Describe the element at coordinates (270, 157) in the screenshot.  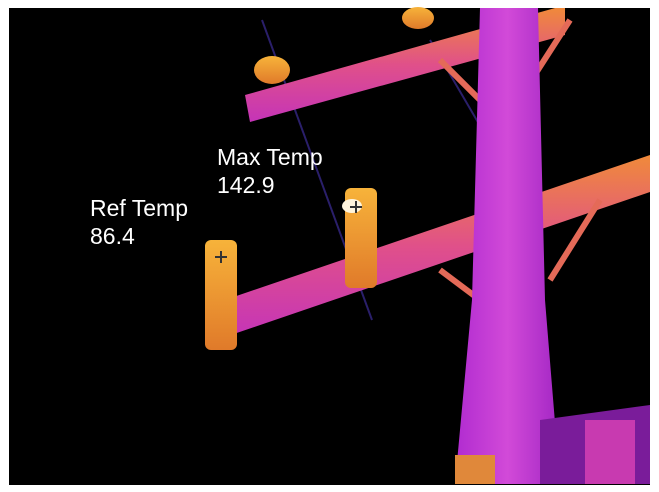
I see `annotation-label: Max Temp` at that location.